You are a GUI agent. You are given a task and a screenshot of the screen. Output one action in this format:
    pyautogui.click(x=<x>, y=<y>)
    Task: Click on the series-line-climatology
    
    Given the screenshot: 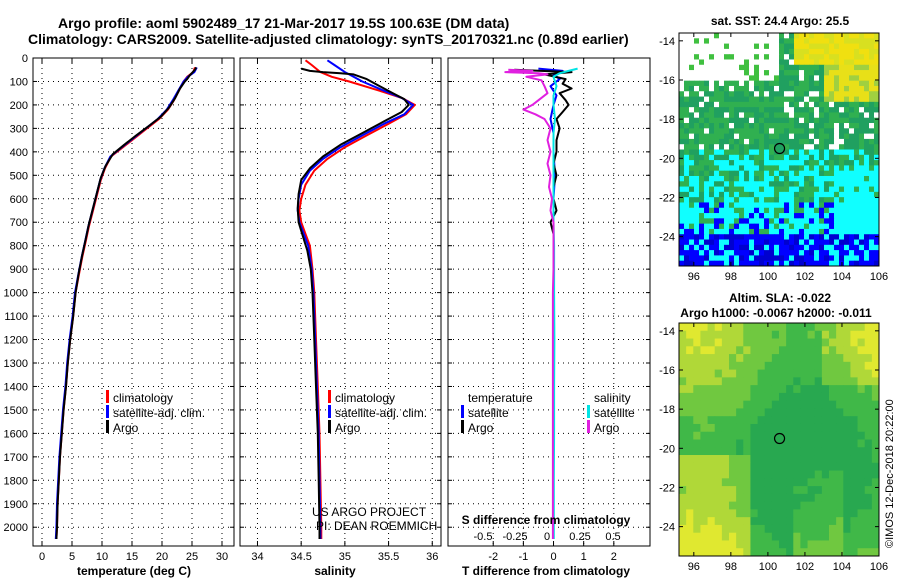 What is the action you would take?
    pyautogui.click(x=125, y=303)
    